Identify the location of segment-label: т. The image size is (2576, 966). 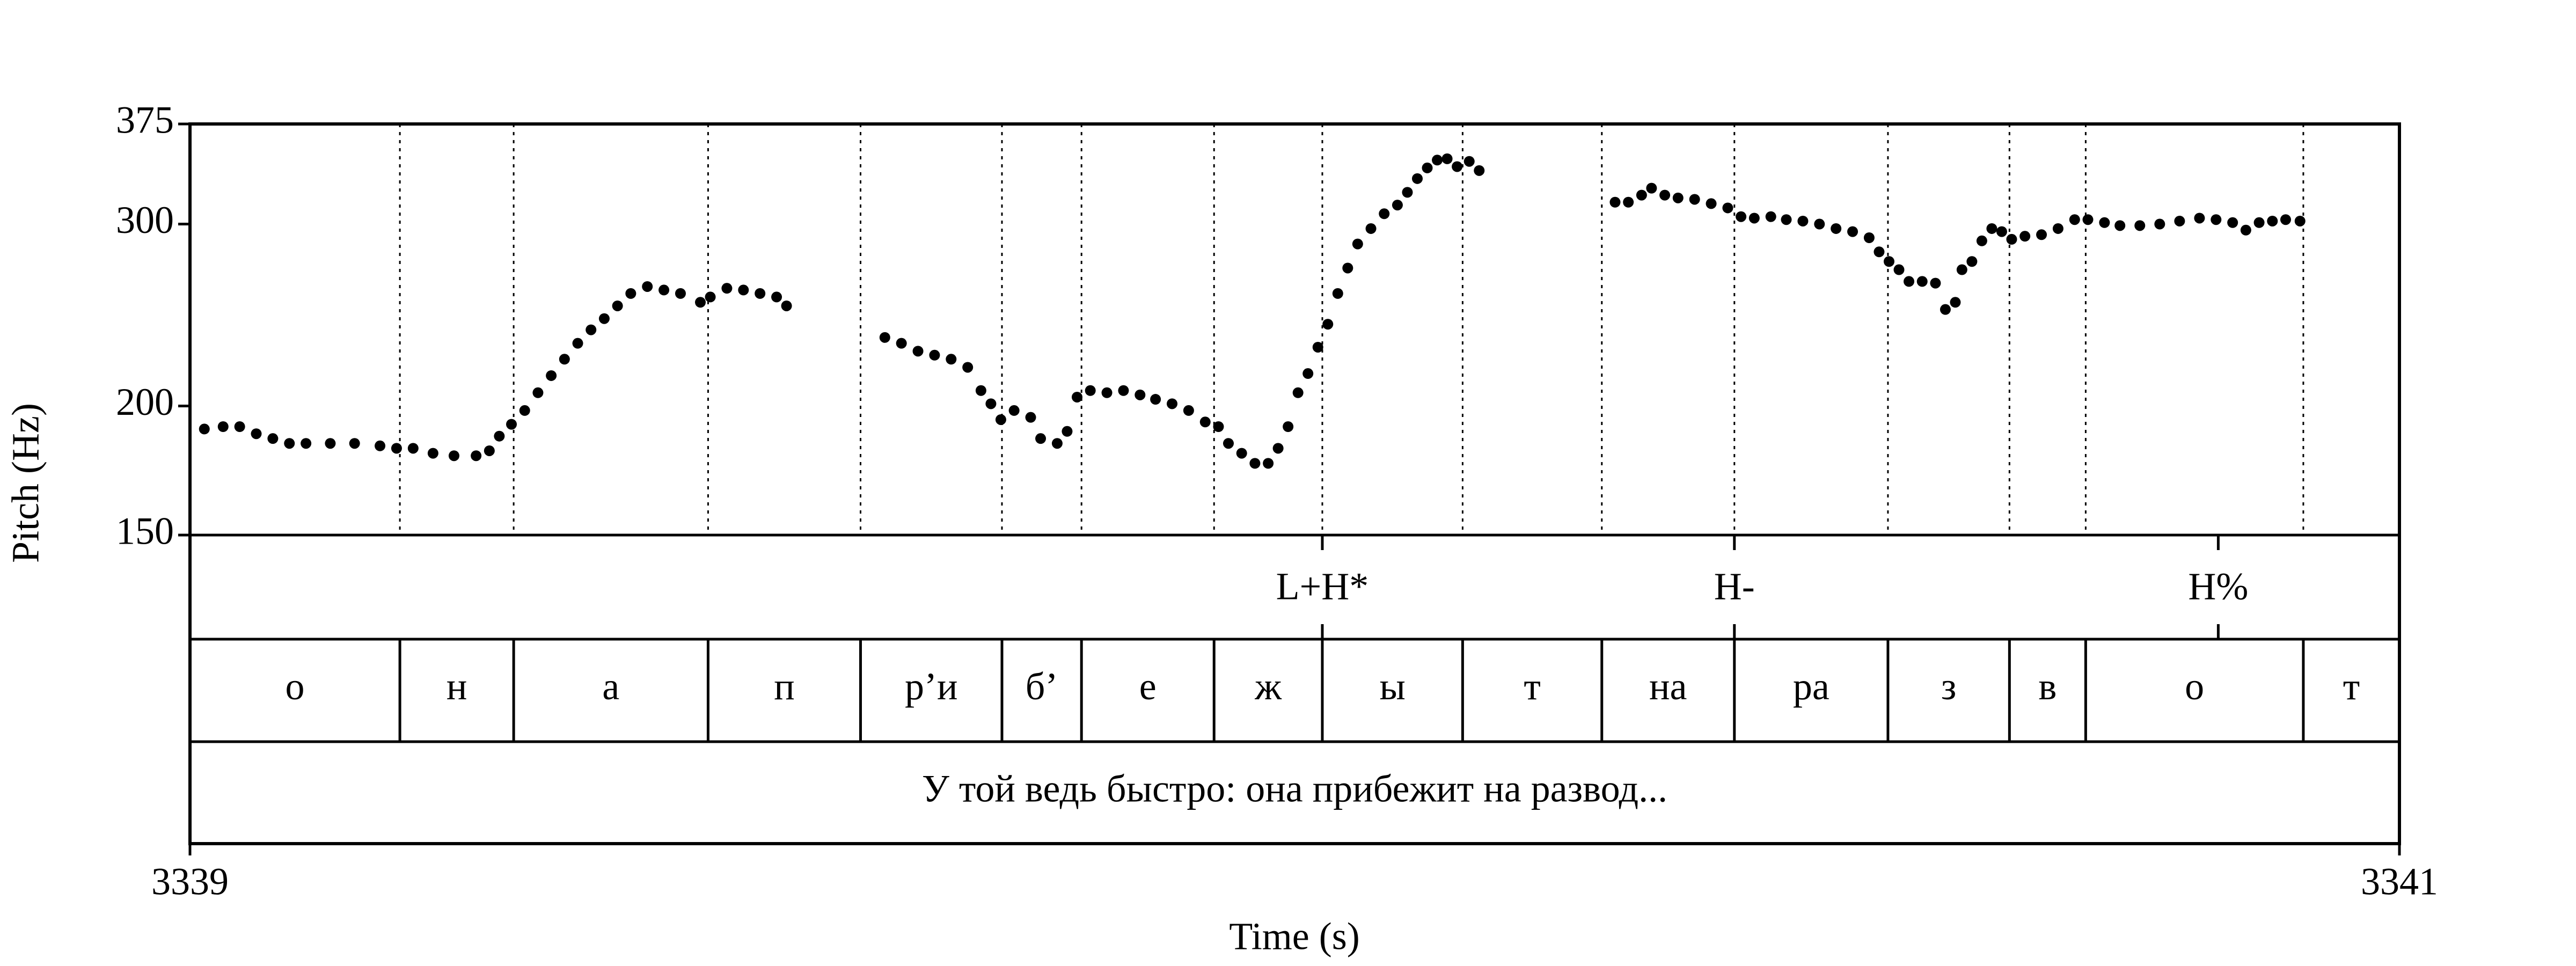
(1532, 686).